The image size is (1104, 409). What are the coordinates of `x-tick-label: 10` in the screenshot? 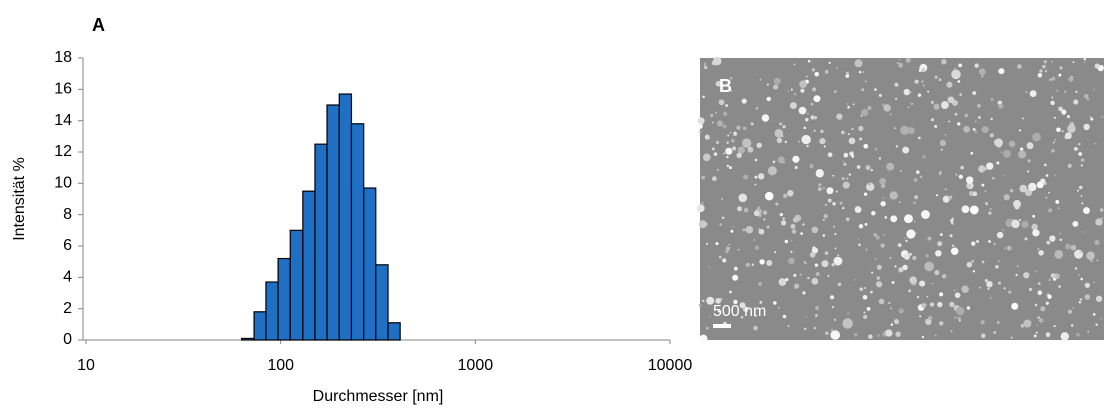 It's located at (86, 365).